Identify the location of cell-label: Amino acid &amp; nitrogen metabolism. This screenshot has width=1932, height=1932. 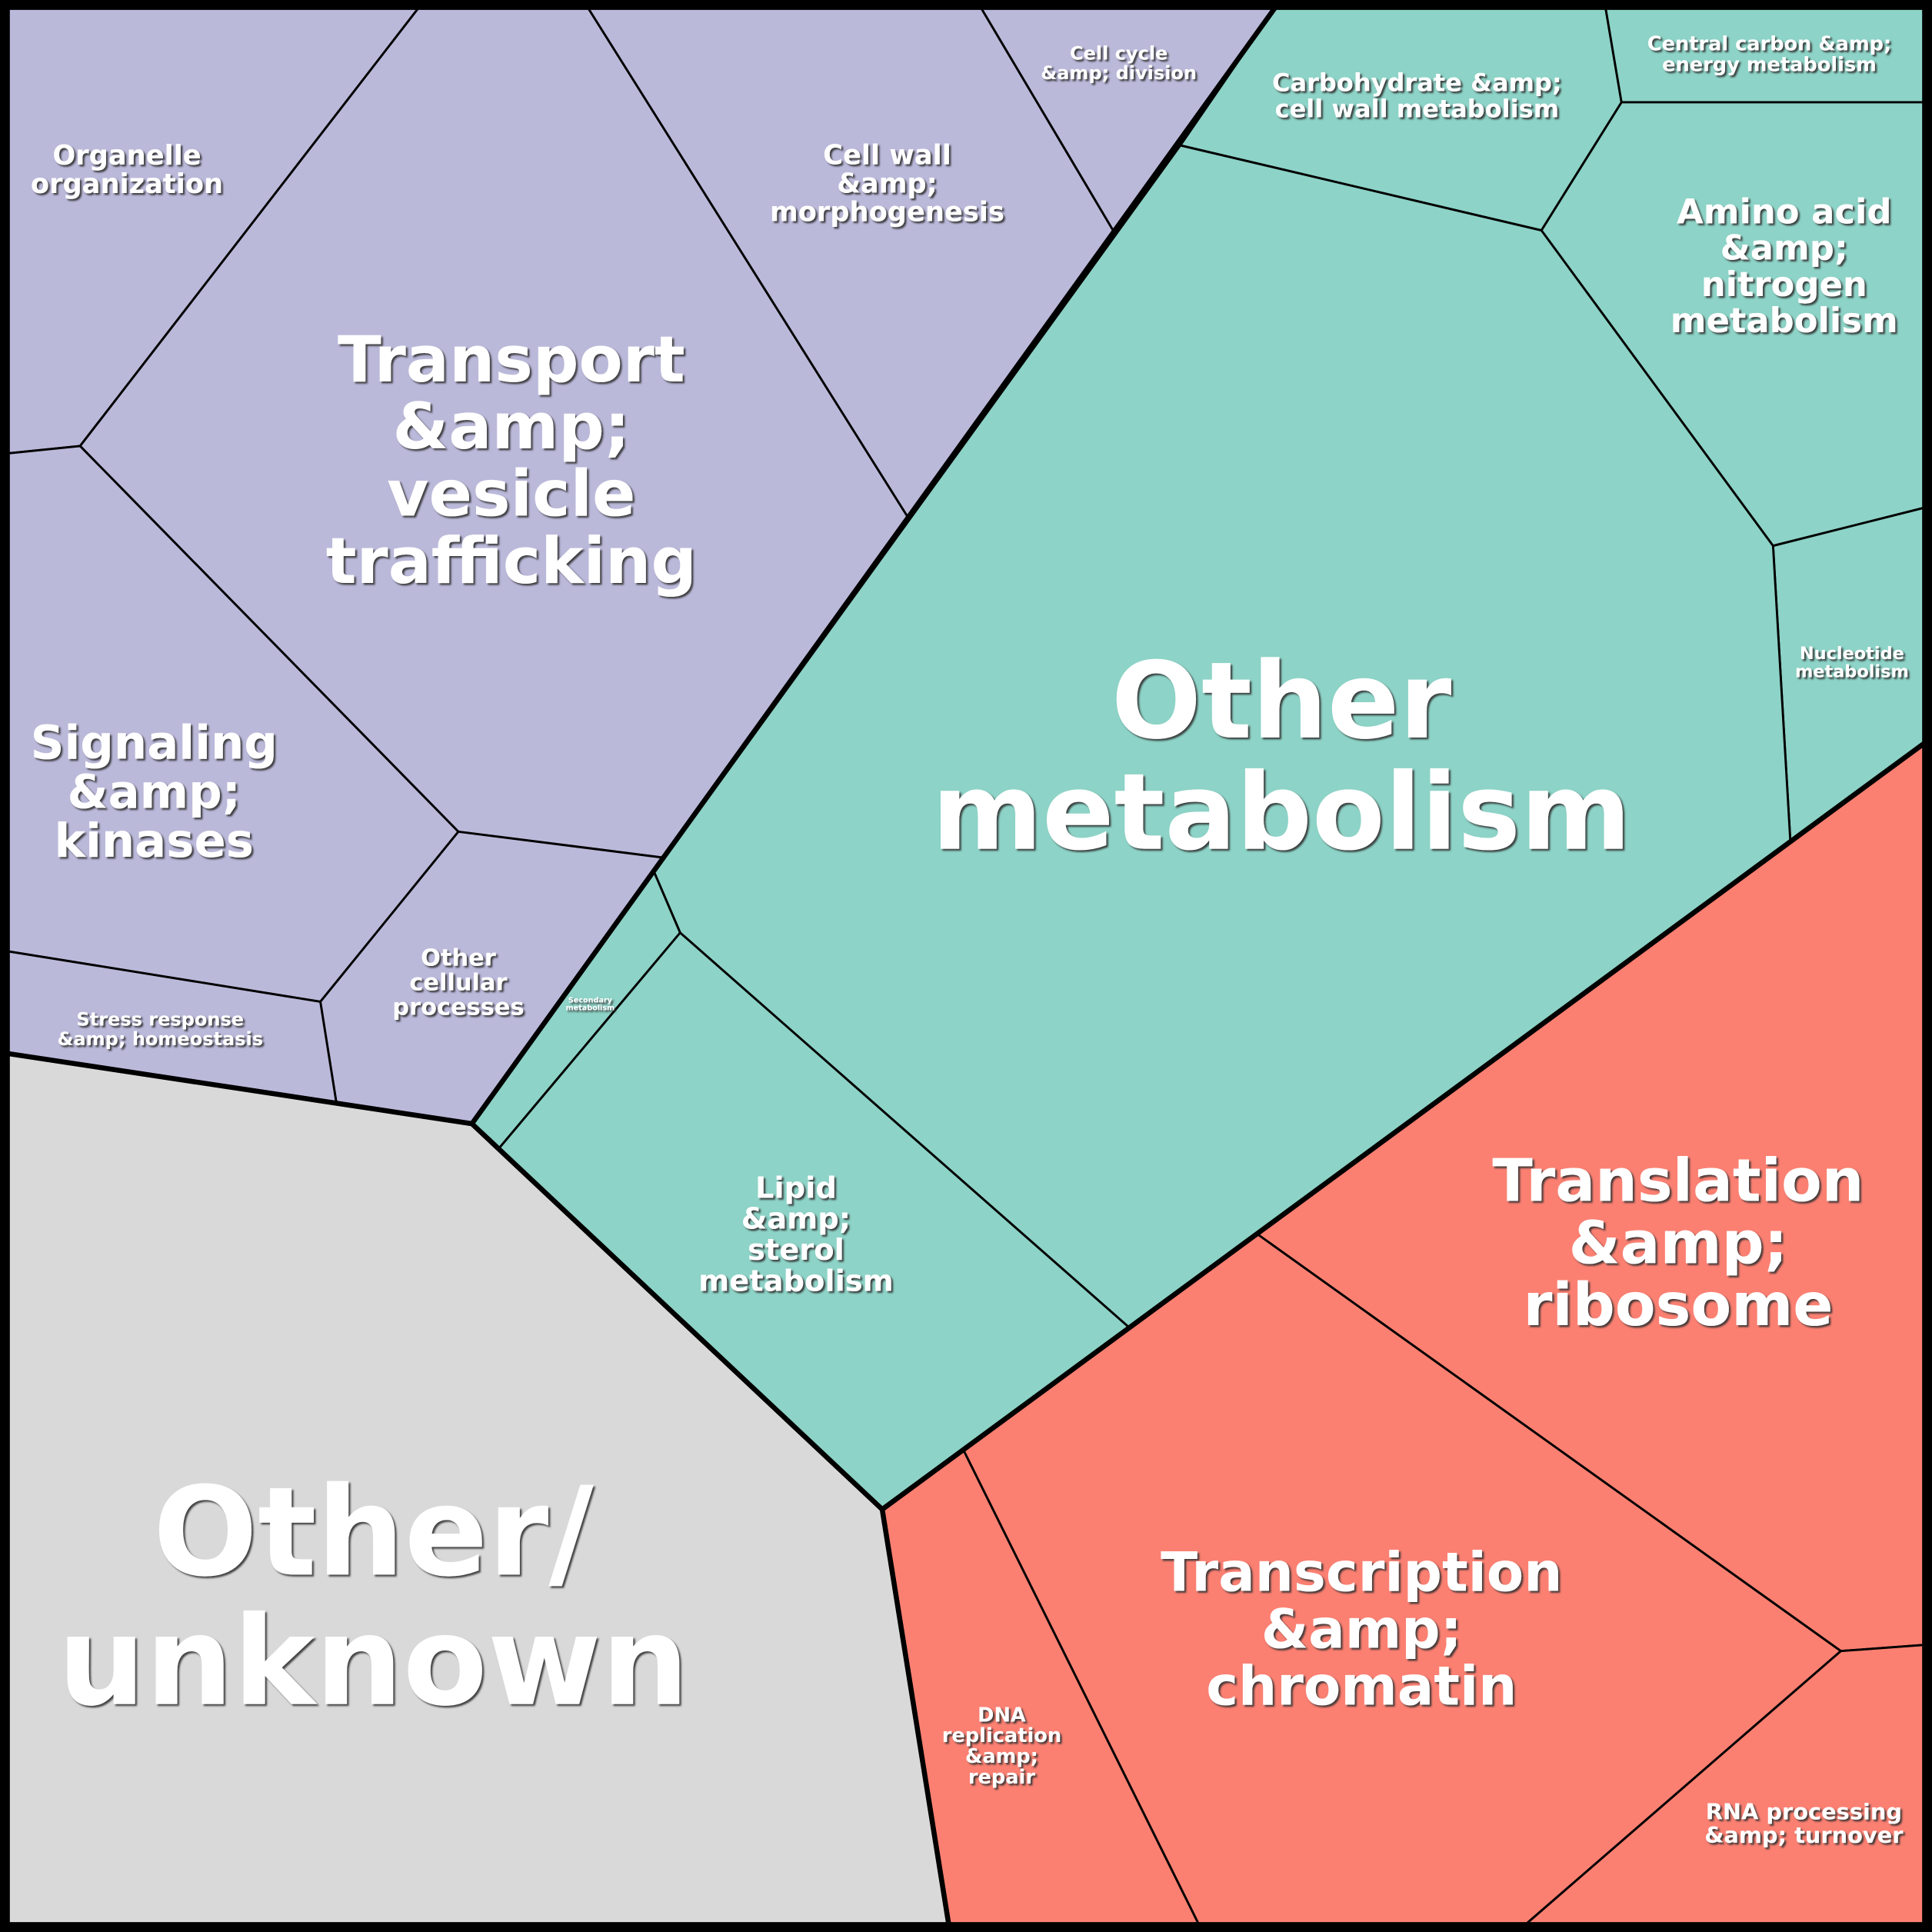
(1784, 266).